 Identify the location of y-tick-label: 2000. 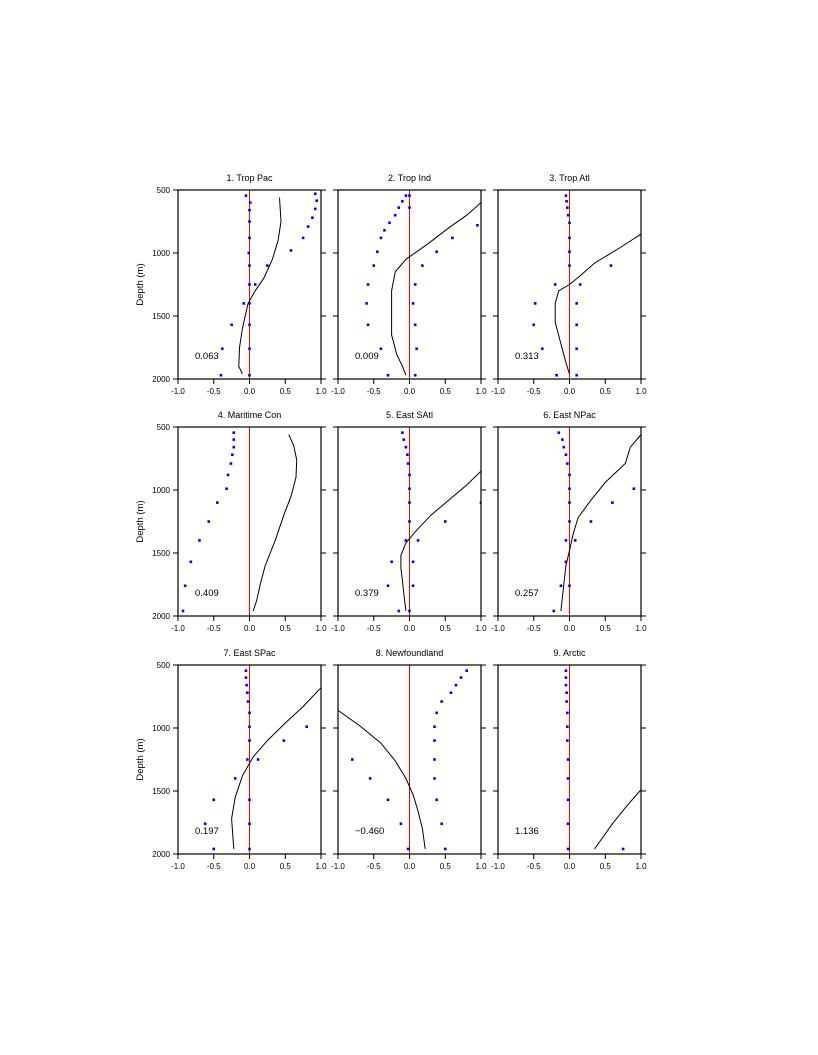
(161, 379).